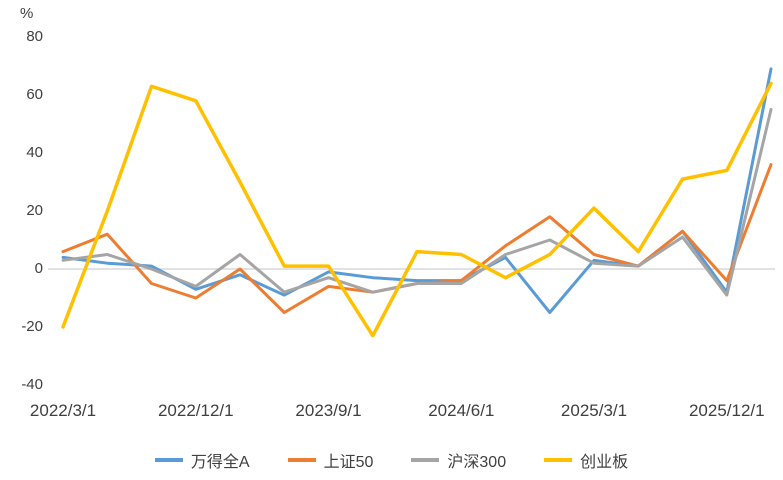  Describe the element at coordinates (461, 410) in the screenshot. I see `x-tick-label: 2024/6/1` at that location.